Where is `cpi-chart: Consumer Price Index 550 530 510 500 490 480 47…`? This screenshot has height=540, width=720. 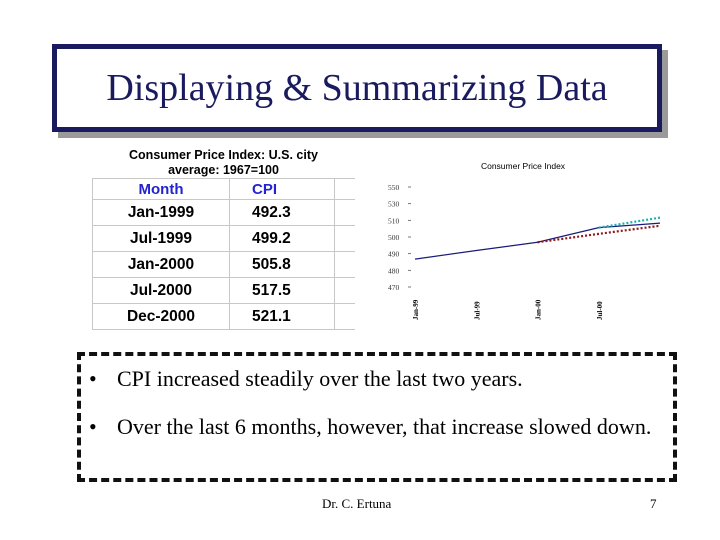 cpi-chart: Consumer Price Index 550 530 510 500 490 480 47… is located at coordinates (524, 240).